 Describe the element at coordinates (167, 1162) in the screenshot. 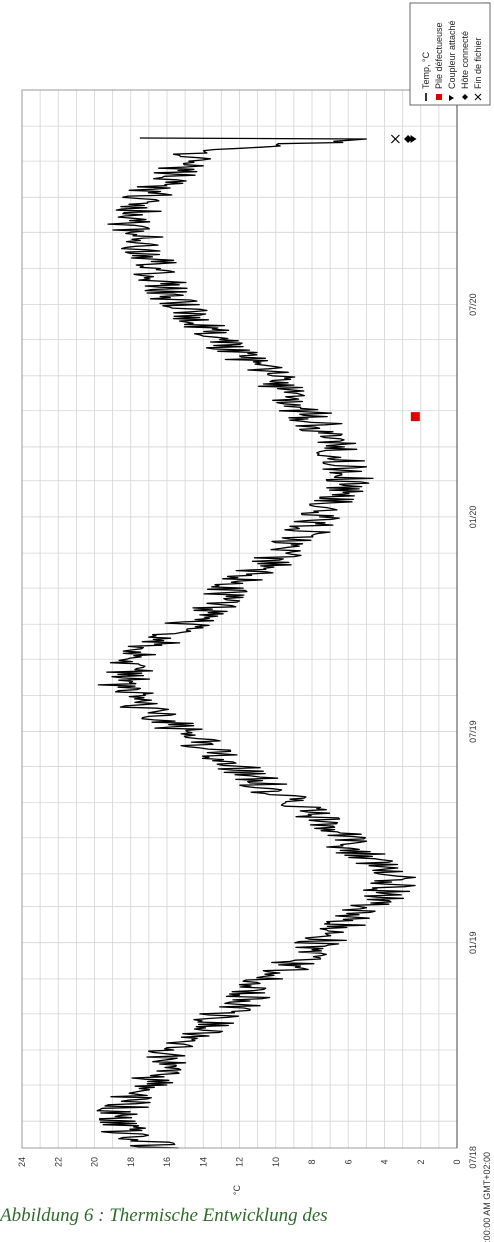

I see `y-tick-label: 16` at that location.